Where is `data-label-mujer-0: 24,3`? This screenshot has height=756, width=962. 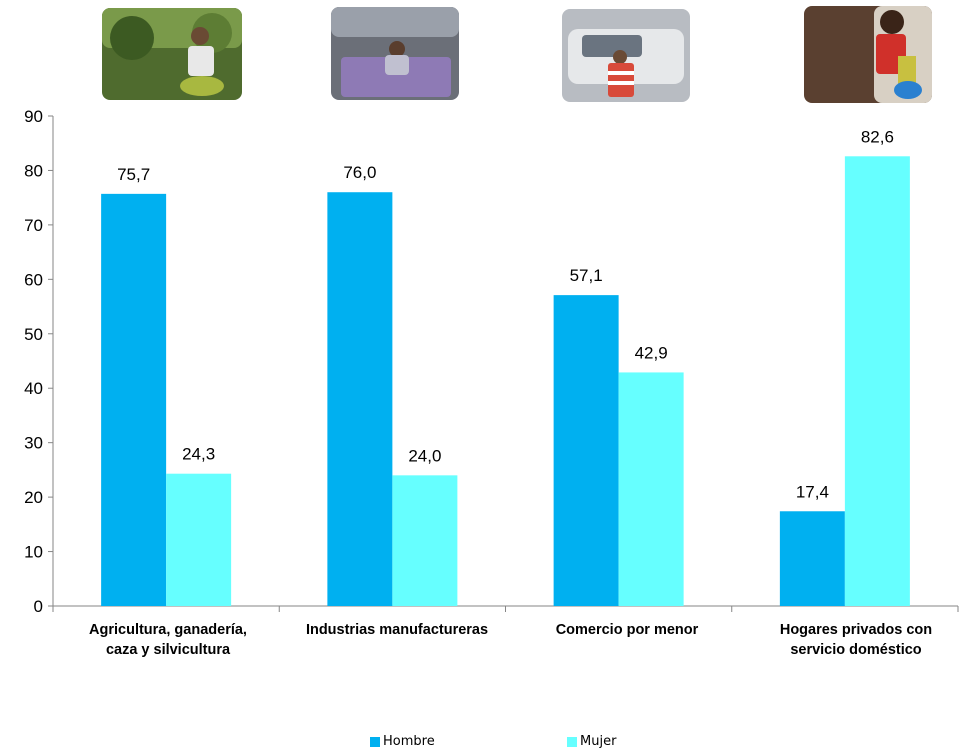 data-label-mujer-0: 24,3 is located at coordinates (198, 454).